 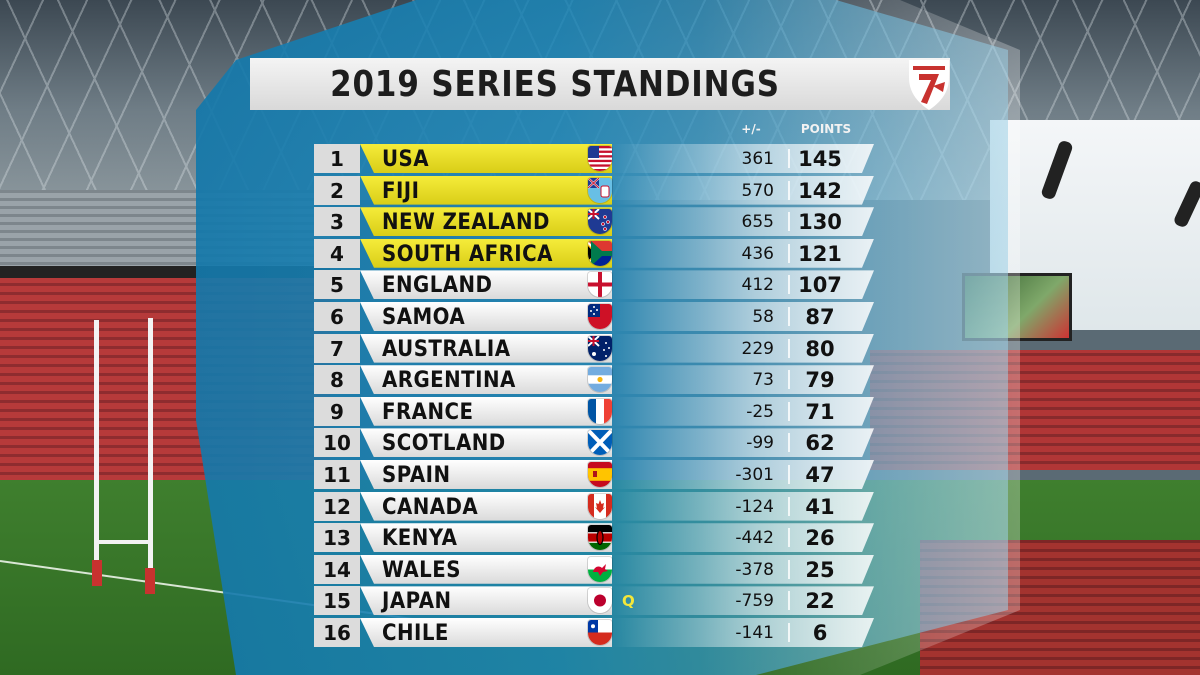 I want to click on rank-cell: 2, so click(x=337, y=190).